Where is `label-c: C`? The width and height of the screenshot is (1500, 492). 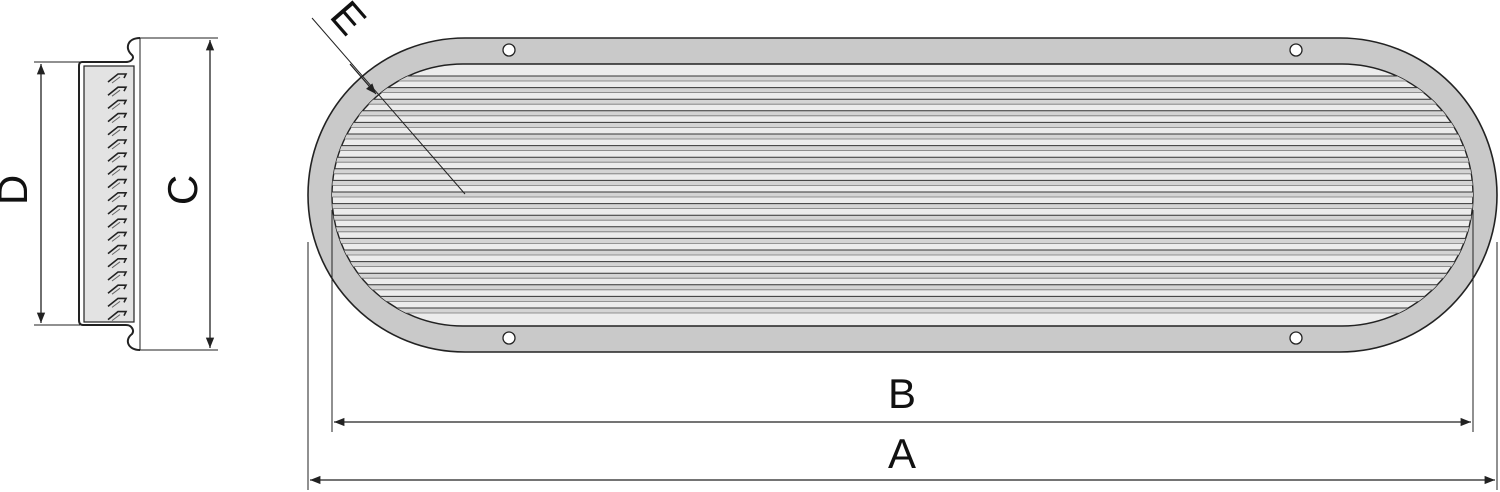 label-c: C is located at coordinates (182, 190).